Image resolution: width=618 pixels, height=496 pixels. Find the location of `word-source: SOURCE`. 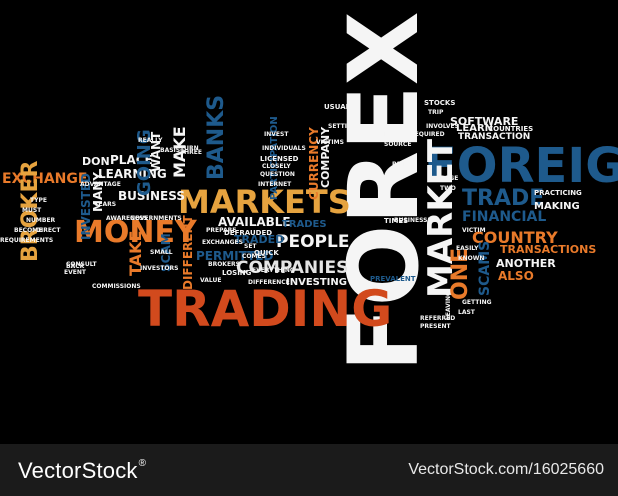

word-source: SOURCE is located at coordinates (398, 144).